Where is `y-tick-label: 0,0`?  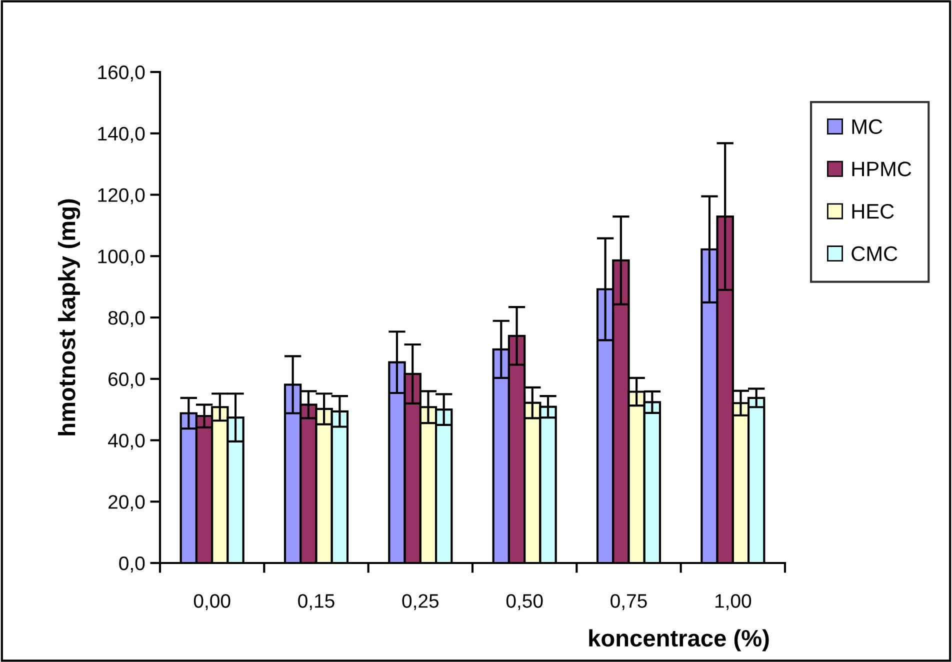 y-tick-label: 0,0 is located at coordinates (132, 564).